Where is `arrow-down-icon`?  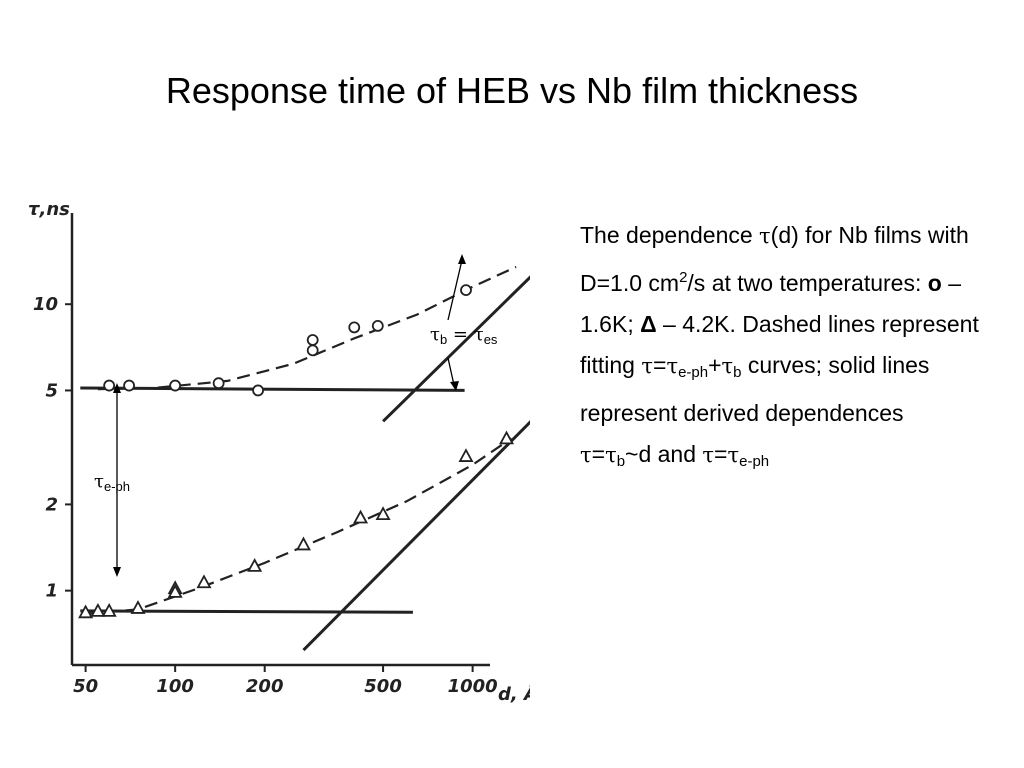 arrow-down-icon is located at coordinates (117, 572).